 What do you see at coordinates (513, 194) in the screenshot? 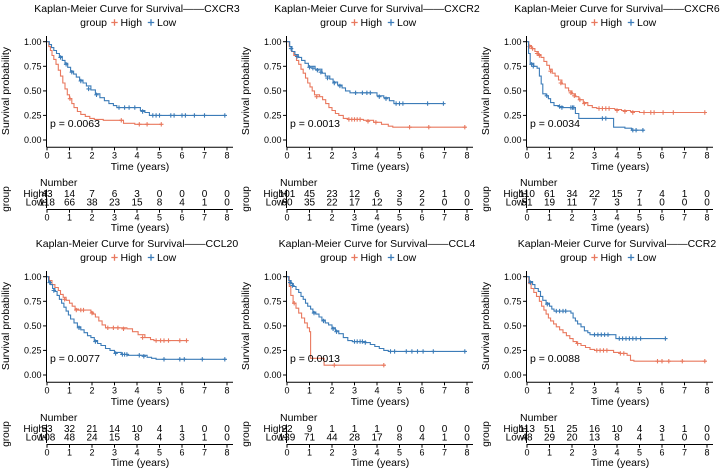
I see `risk-row-label: High` at bounding box center [513, 194].